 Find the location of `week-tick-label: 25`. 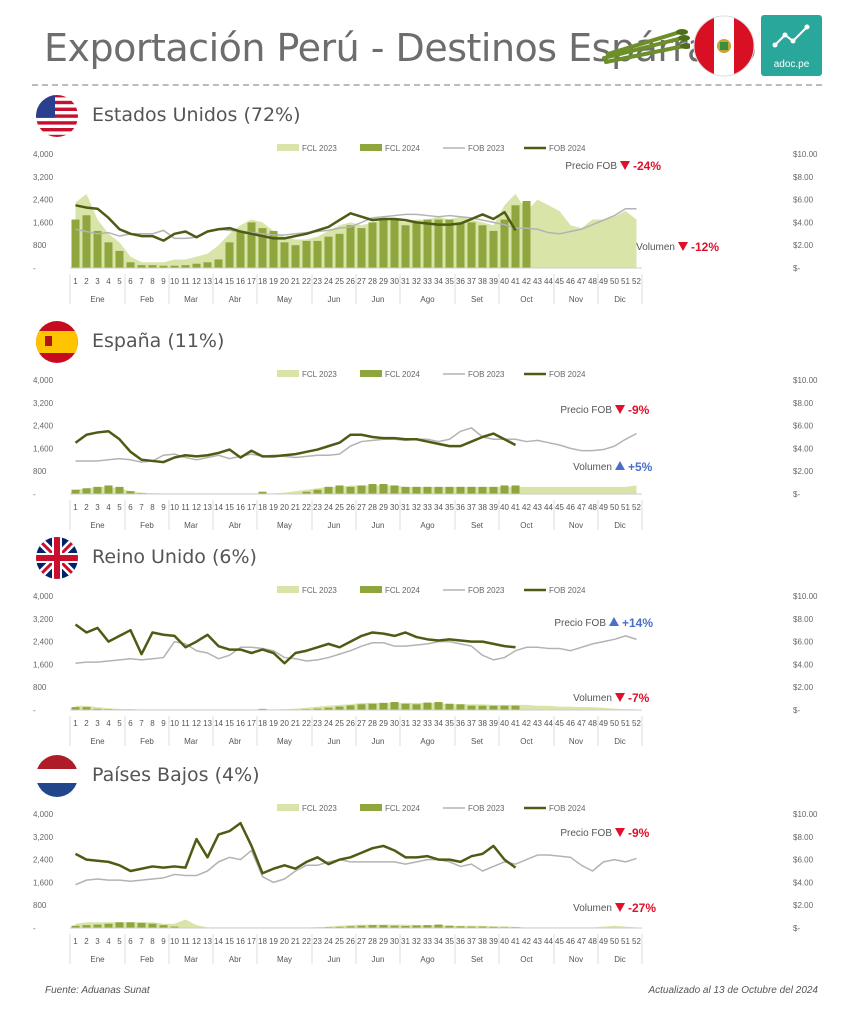

week-tick-label: 25 is located at coordinates (339, 281).